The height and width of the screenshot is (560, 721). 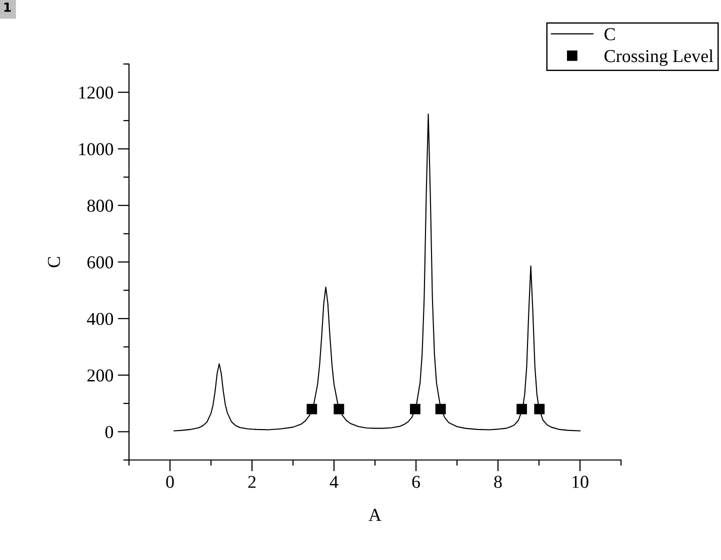 What do you see at coordinates (96, 92) in the screenshot?
I see `y-tick-label: 1200` at bounding box center [96, 92].